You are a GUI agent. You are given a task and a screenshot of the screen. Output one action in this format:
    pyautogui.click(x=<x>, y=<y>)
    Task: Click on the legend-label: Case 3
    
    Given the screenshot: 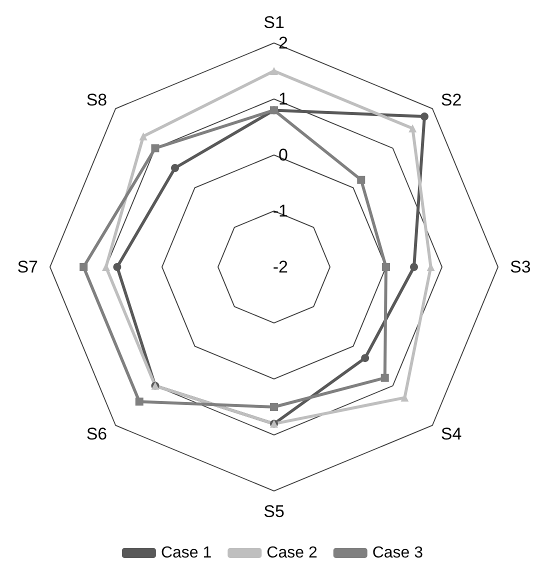 What is the action you would take?
    pyautogui.click(x=398, y=553)
    